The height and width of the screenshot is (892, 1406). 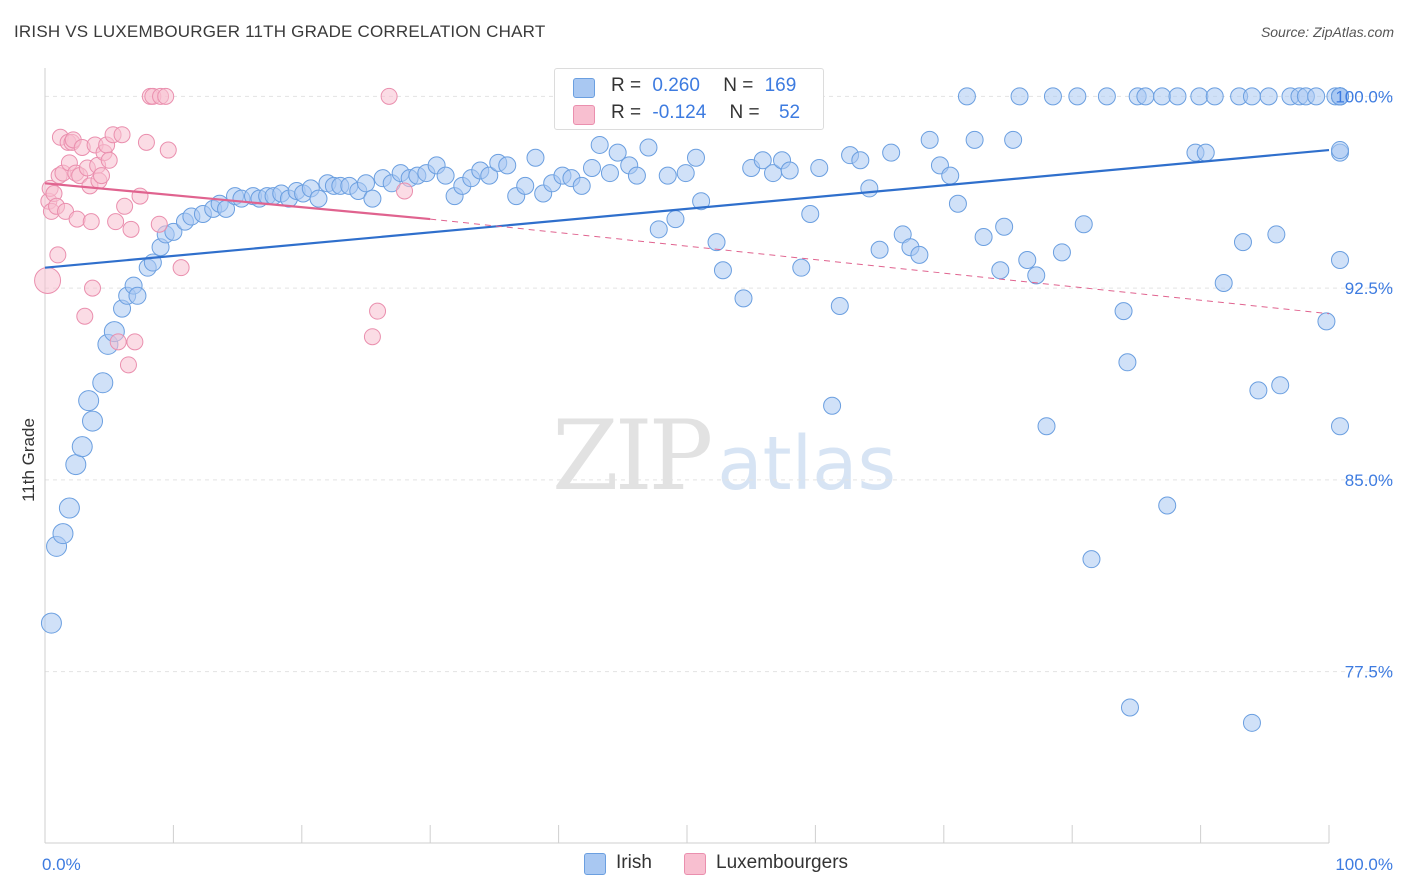 I want to click on legend-irish-text: R = 0.260 N = 169, so click(x=703, y=86).